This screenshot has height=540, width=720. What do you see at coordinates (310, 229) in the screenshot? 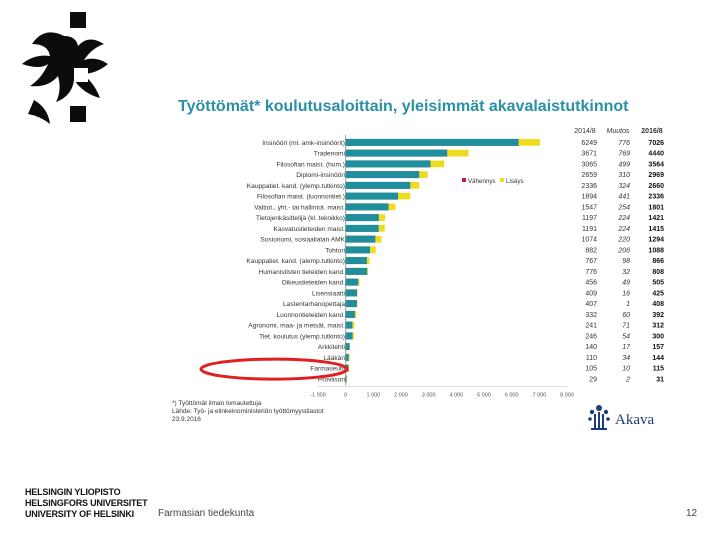
I see `category-label: Kasvatustieteiden maist.` at bounding box center [310, 229].